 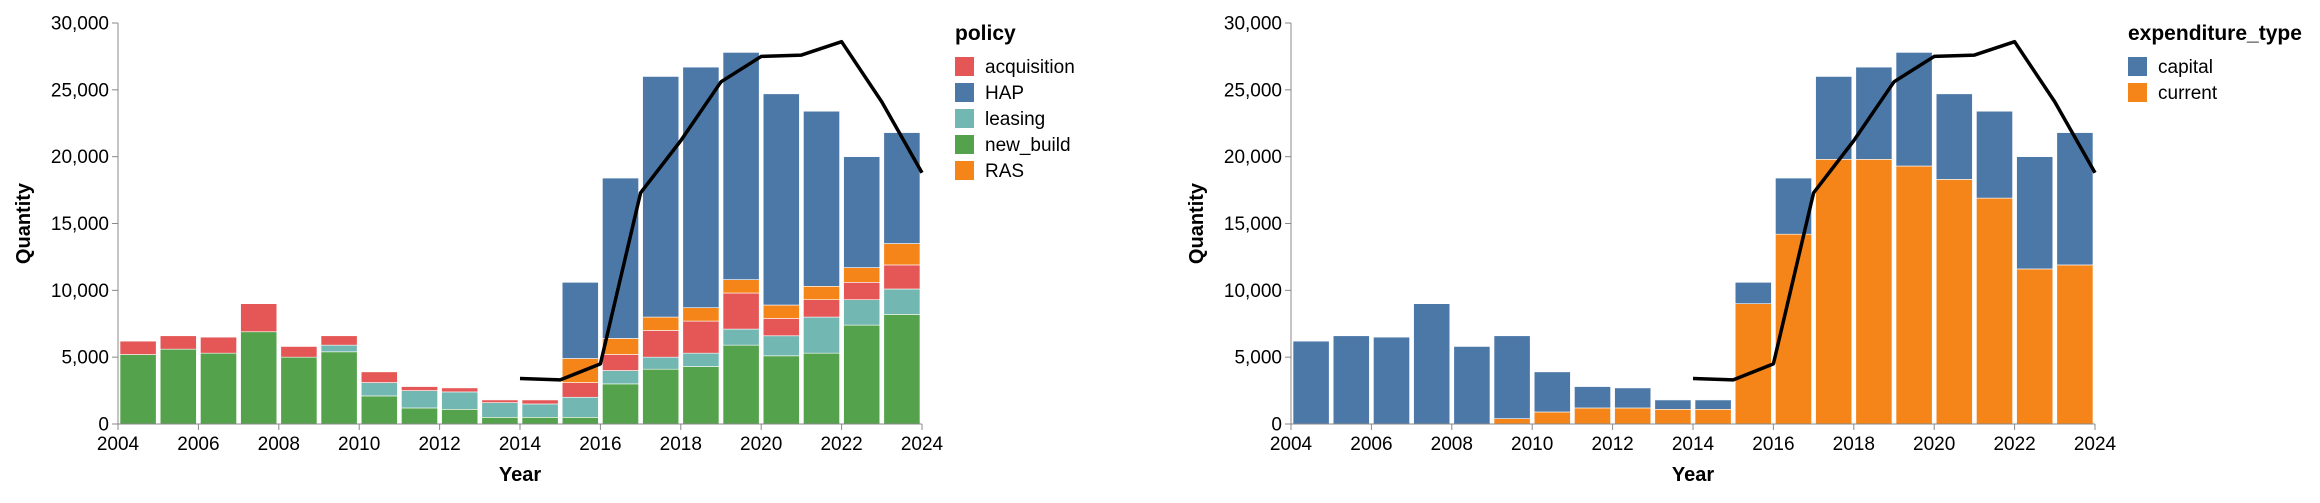 What do you see at coordinates (379, 410) in the screenshot?
I see `bar-new-build-2010` at bounding box center [379, 410].